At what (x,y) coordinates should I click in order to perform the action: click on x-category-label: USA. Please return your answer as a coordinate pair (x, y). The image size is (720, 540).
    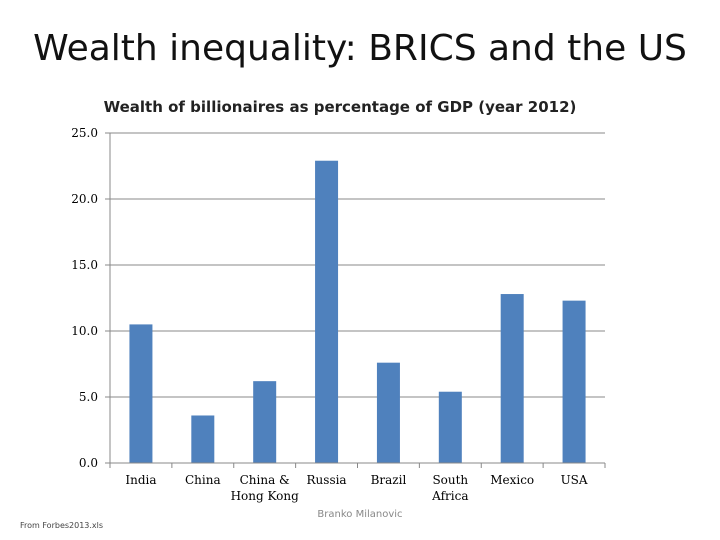
    Looking at the image, I should click on (574, 480).